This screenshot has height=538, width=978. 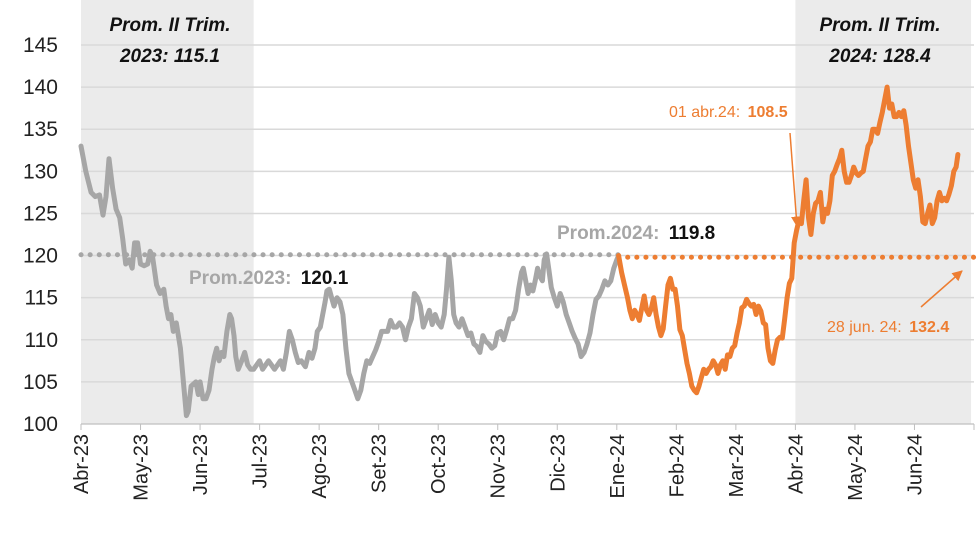 I want to click on shade-title-2024-line2: 2024: 128.4, so click(x=879, y=56).